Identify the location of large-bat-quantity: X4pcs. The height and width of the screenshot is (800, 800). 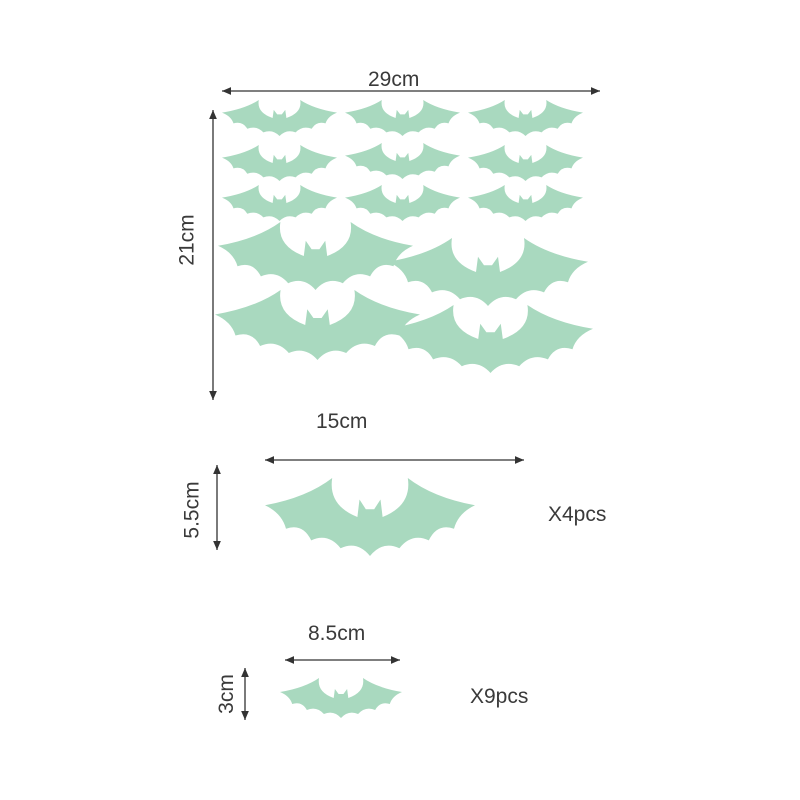
(577, 514).